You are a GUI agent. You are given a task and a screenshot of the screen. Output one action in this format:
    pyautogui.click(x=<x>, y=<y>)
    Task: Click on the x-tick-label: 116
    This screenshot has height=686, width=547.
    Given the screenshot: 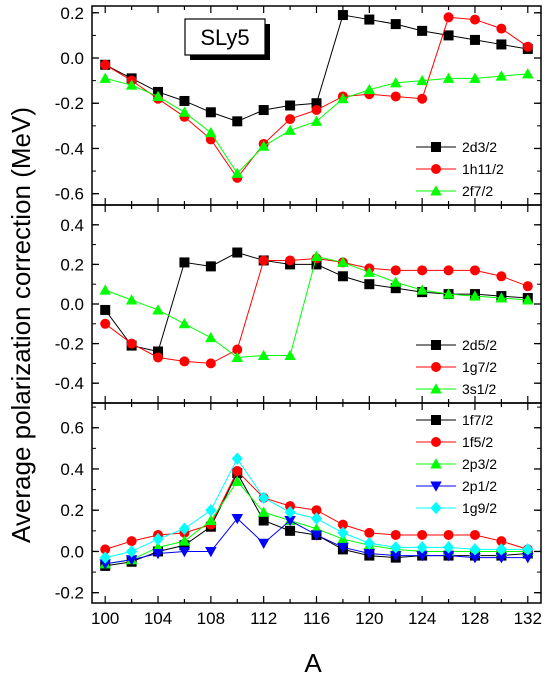 What is the action you would take?
    pyautogui.click(x=316, y=618)
    